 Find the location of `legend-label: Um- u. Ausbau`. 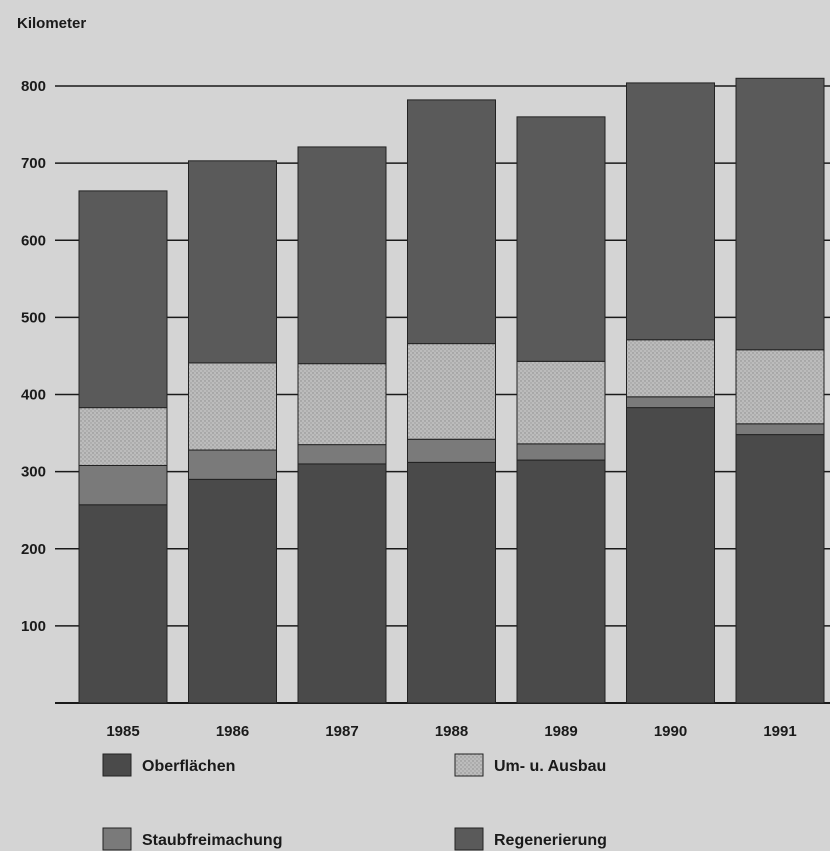

legend-label: Um- u. Ausbau is located at coordinates (550, 766).